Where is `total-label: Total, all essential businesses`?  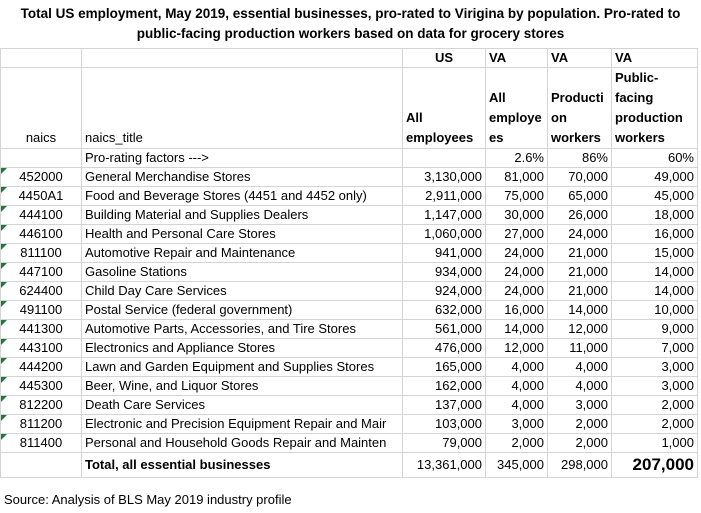 total-label: Total, all essential businesses is located at coordinates (242, 465).